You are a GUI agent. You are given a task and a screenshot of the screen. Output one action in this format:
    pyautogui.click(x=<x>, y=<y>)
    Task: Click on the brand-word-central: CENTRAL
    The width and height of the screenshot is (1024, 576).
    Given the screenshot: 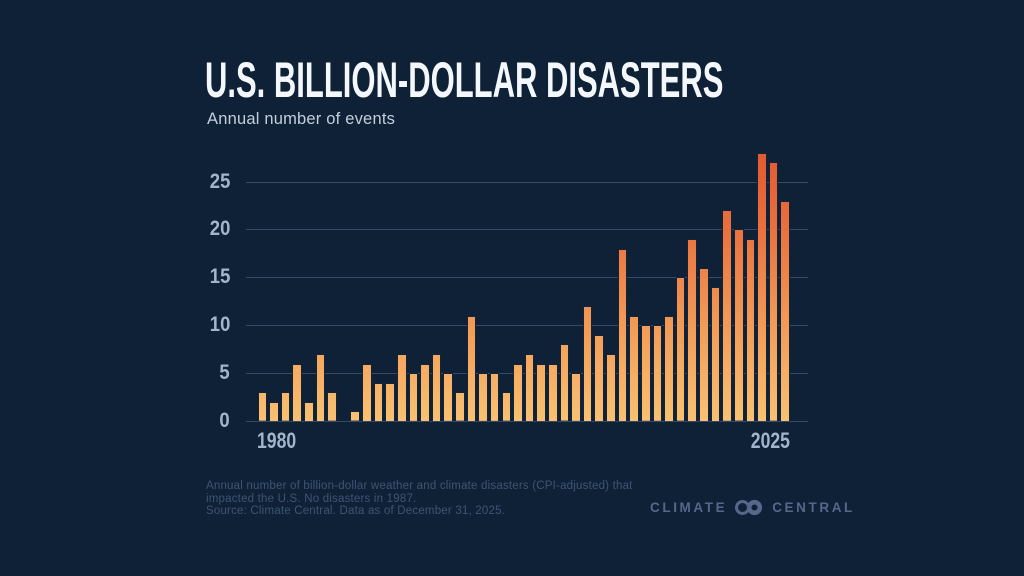 What is the action you would take?
    pyautogui.click(x=813, y=507)
    